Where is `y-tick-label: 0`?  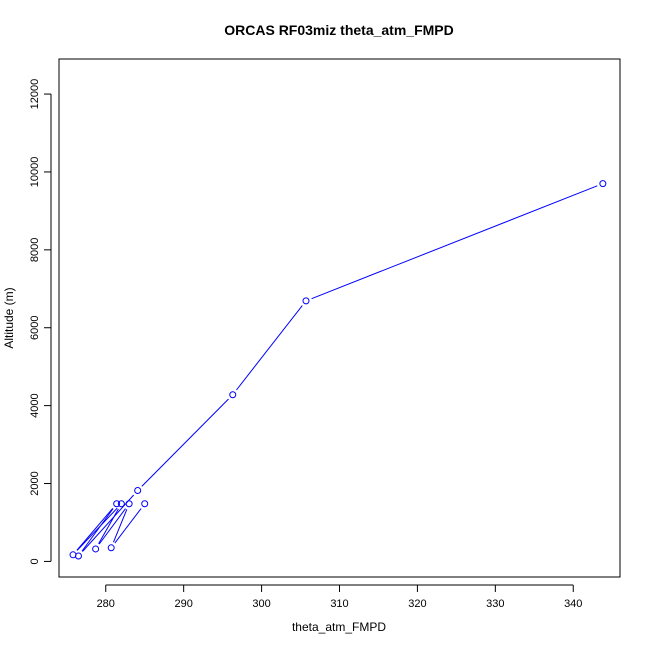 y-tick-label: 0 is located at coordinates (35, 561).